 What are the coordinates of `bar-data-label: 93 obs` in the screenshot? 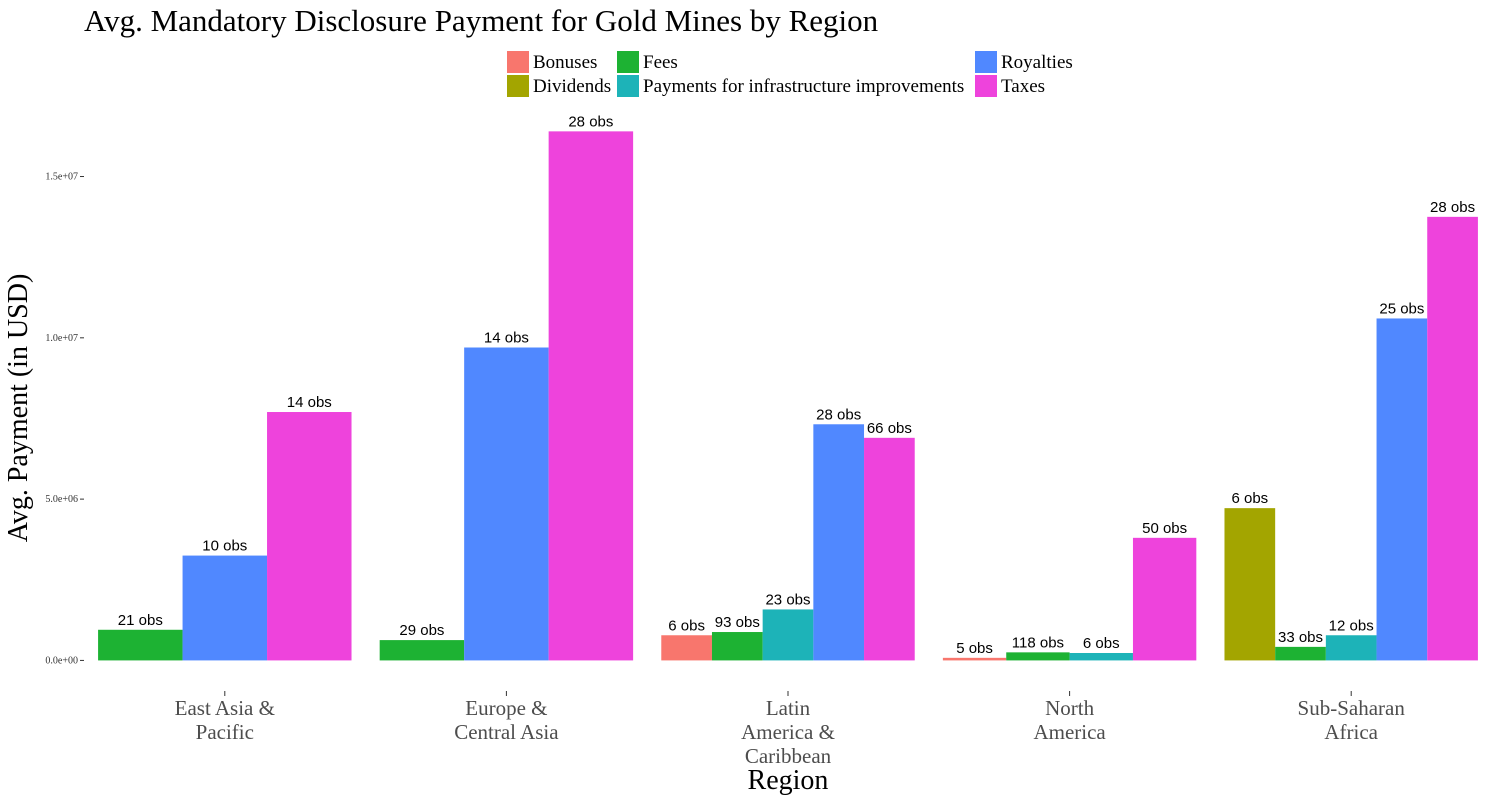 It's located at (737, 622).